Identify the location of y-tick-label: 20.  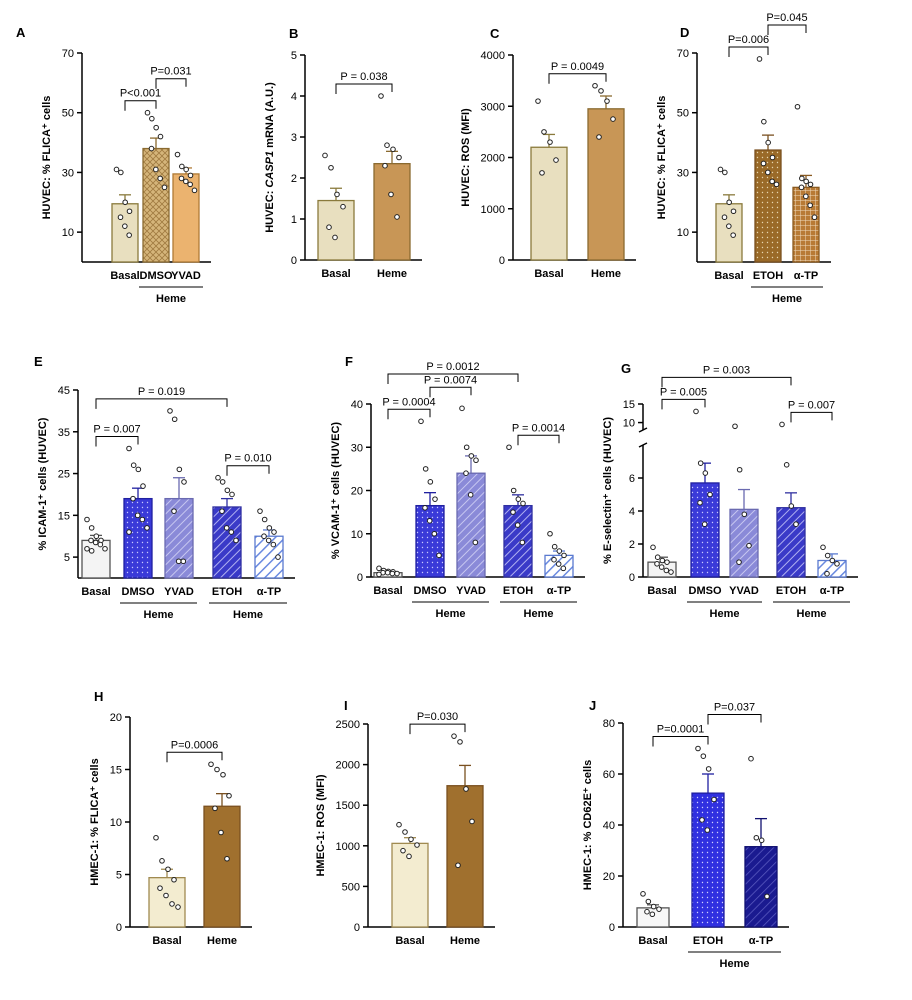
(609, 877).